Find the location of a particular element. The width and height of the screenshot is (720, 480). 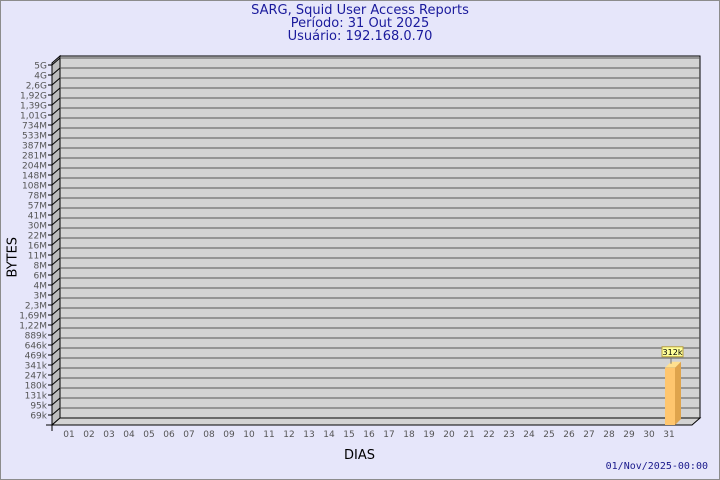

x-tick-label: 20 is located at coordinates (449, 435).